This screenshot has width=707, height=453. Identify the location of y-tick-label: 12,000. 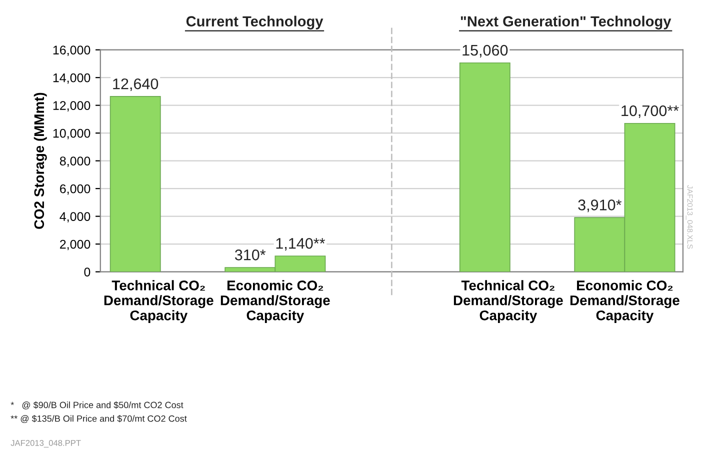
(71, 106).